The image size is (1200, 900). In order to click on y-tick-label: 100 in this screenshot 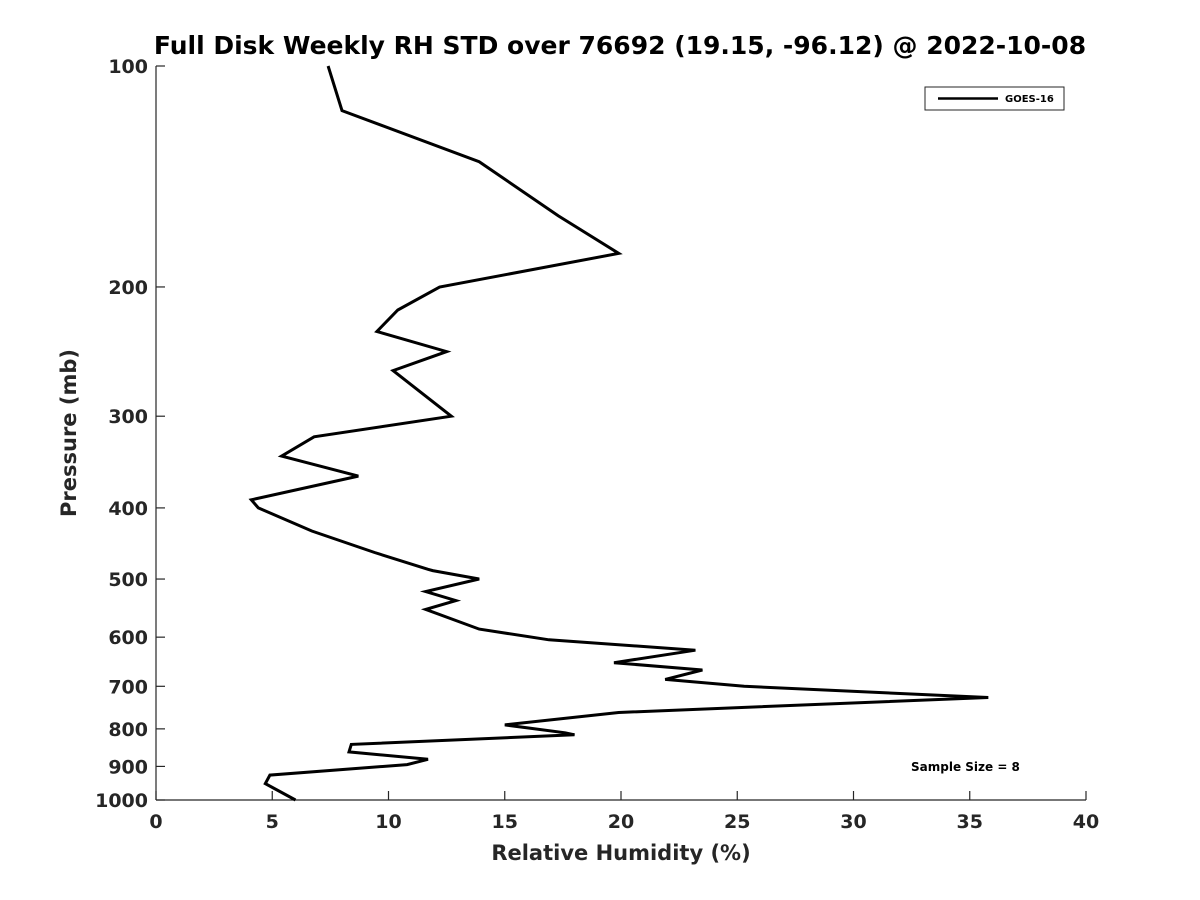, I will do `click(128, 67)`.